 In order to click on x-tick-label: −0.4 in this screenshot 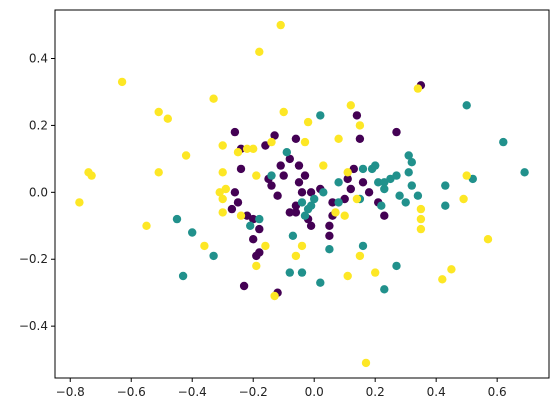, I will do `click(192, 392)`.